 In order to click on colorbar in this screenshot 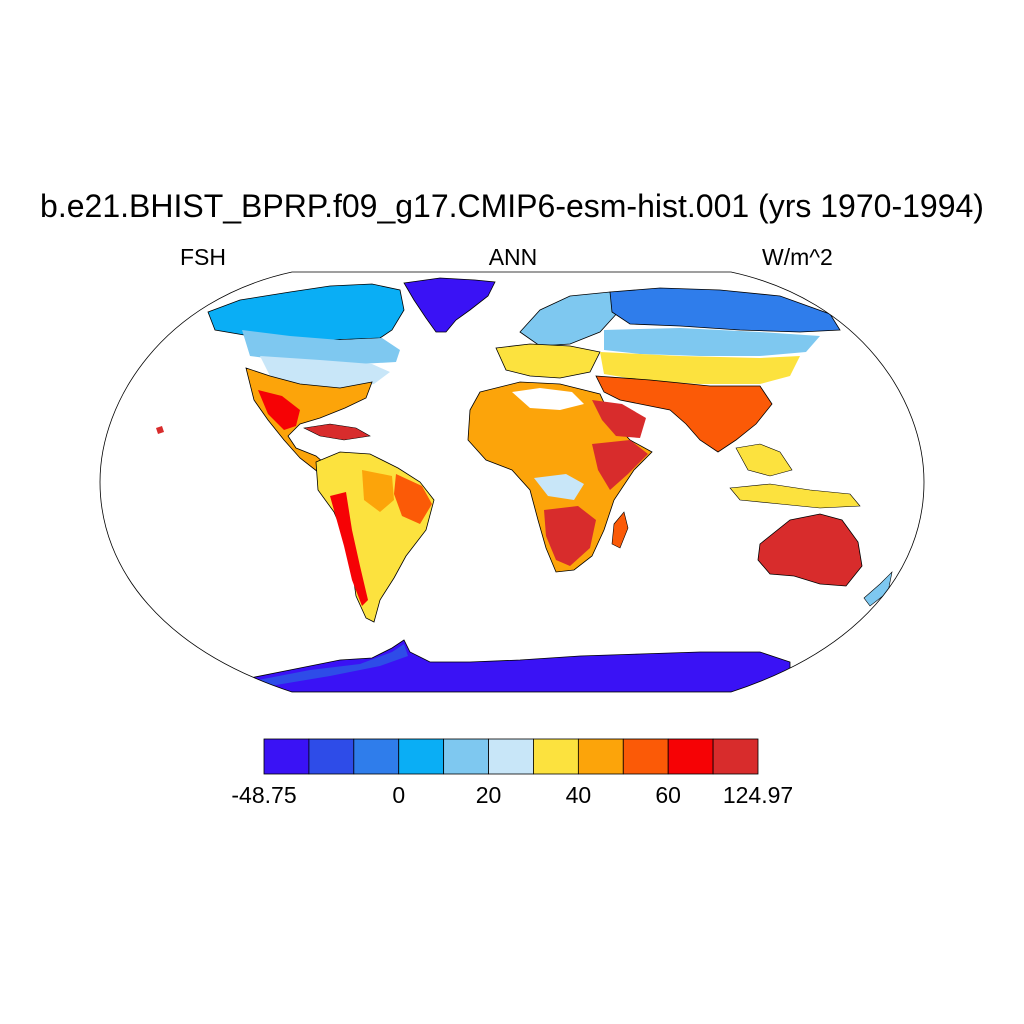, I will do `click(511, 756)`.